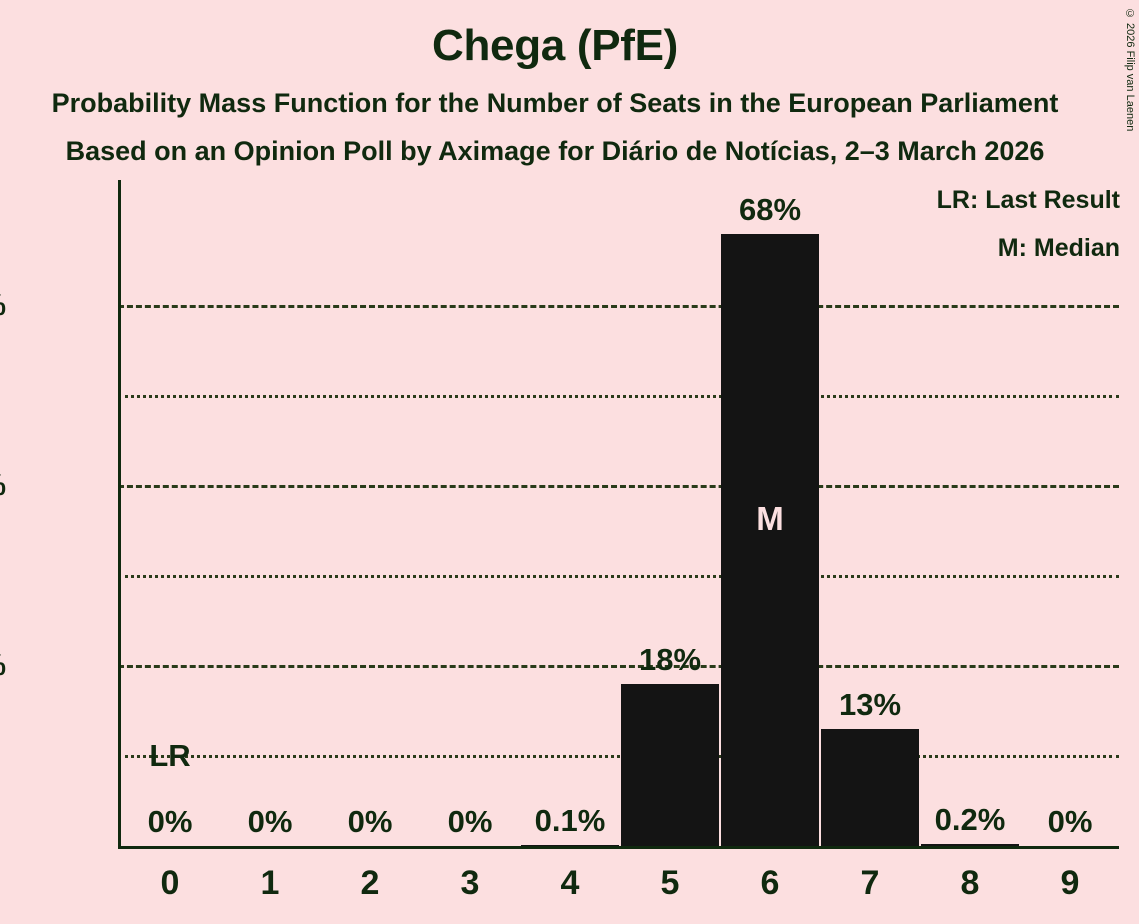 The height and width of the screenshot is (924, 1139). What do you see at coordinates (170, 821) in the screenshot?
I see `bar-value-label-0: 0%` at bounding box center [170, 821].